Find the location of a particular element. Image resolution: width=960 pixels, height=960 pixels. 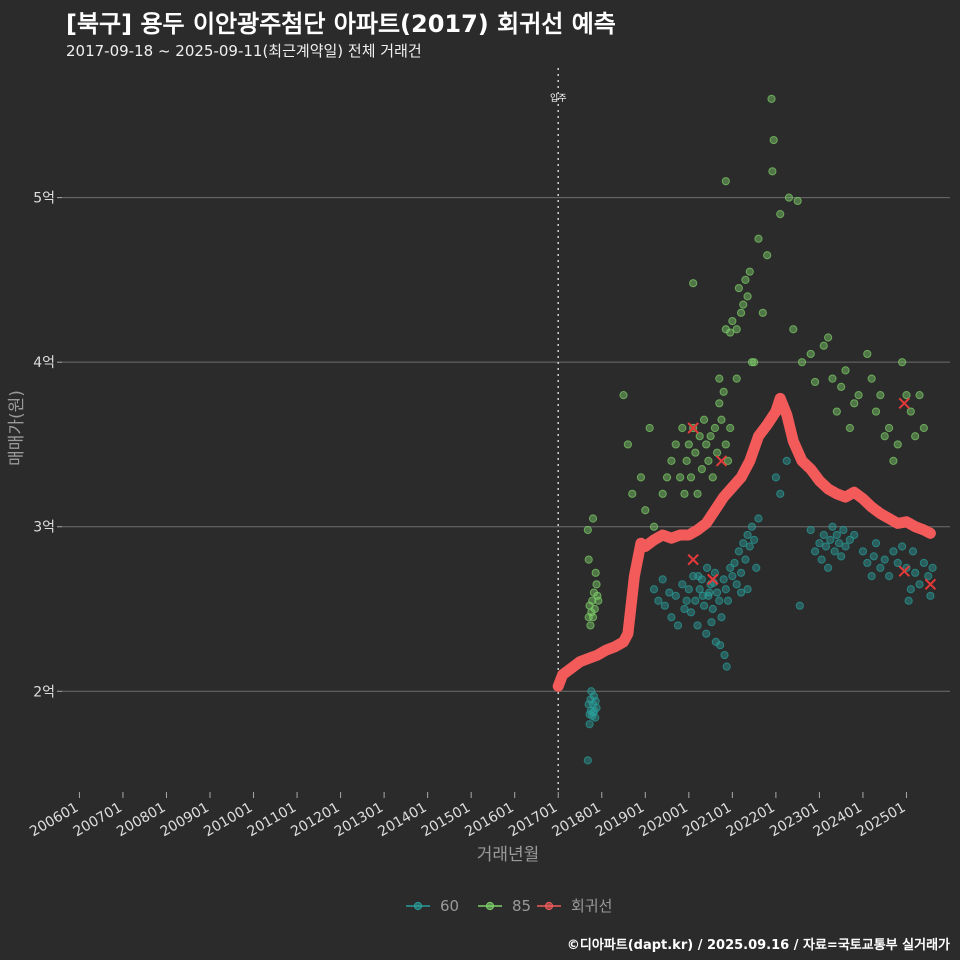

x-tick-label: 201801 is located at coordinates (576, 820).